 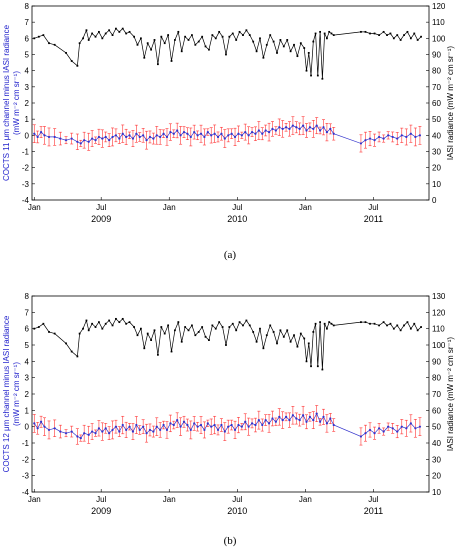 I want to click on y-right-tick-label: 40, so click(x=436, y=135).